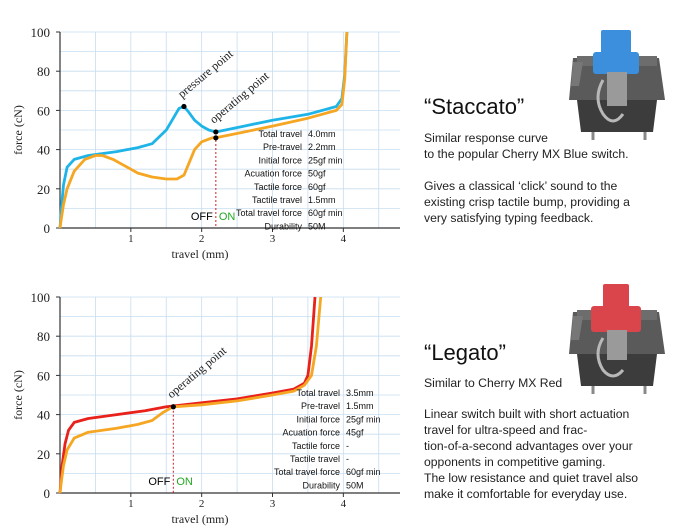 The height and width of the screenshot is (532, 680). What do you see at coordinates (617, 339) in the screenshot?
I see `red-switch-image` at bounding box center [617, 339].